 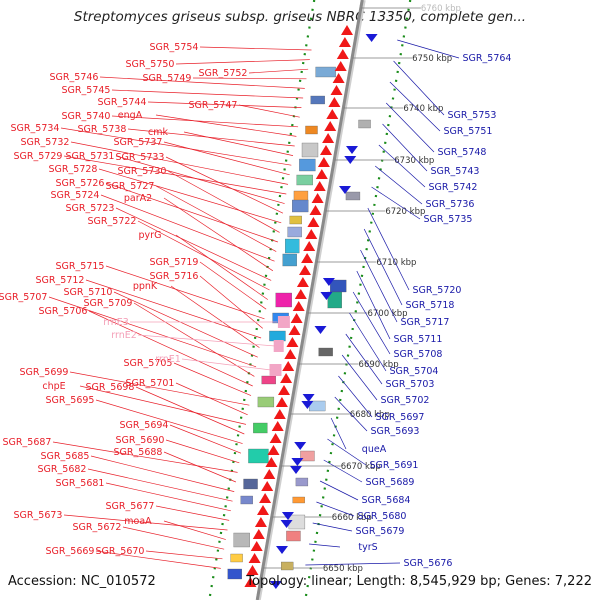 What do you see at coordinates (430, 305) in the screenshot?
I see `gene-label: SGR_5718` at bounding box center [430, 305].